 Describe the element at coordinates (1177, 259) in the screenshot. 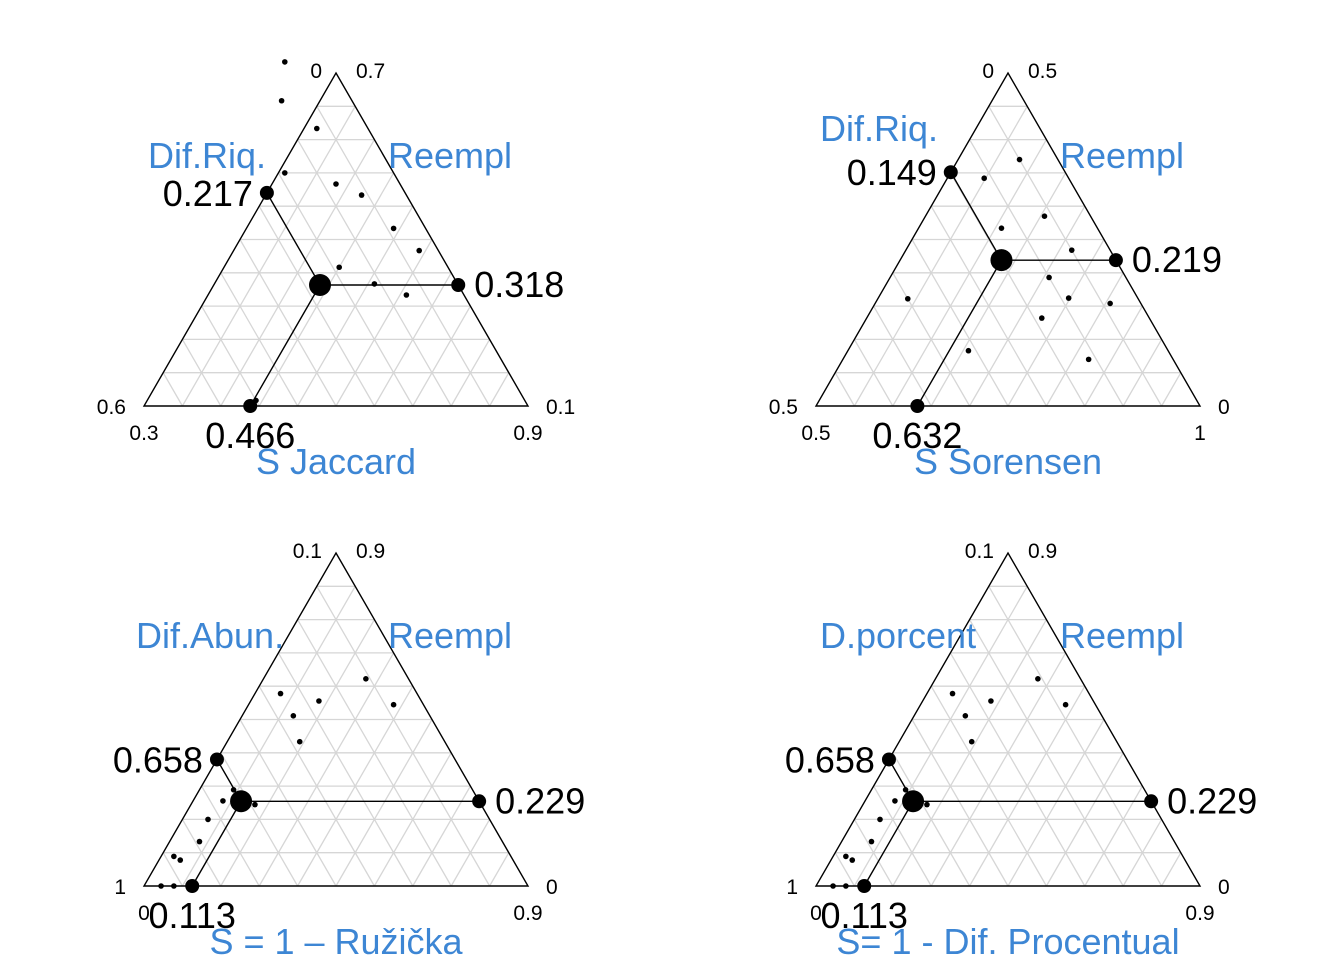

I see `mean-reempl-label: 0.219` at that location.